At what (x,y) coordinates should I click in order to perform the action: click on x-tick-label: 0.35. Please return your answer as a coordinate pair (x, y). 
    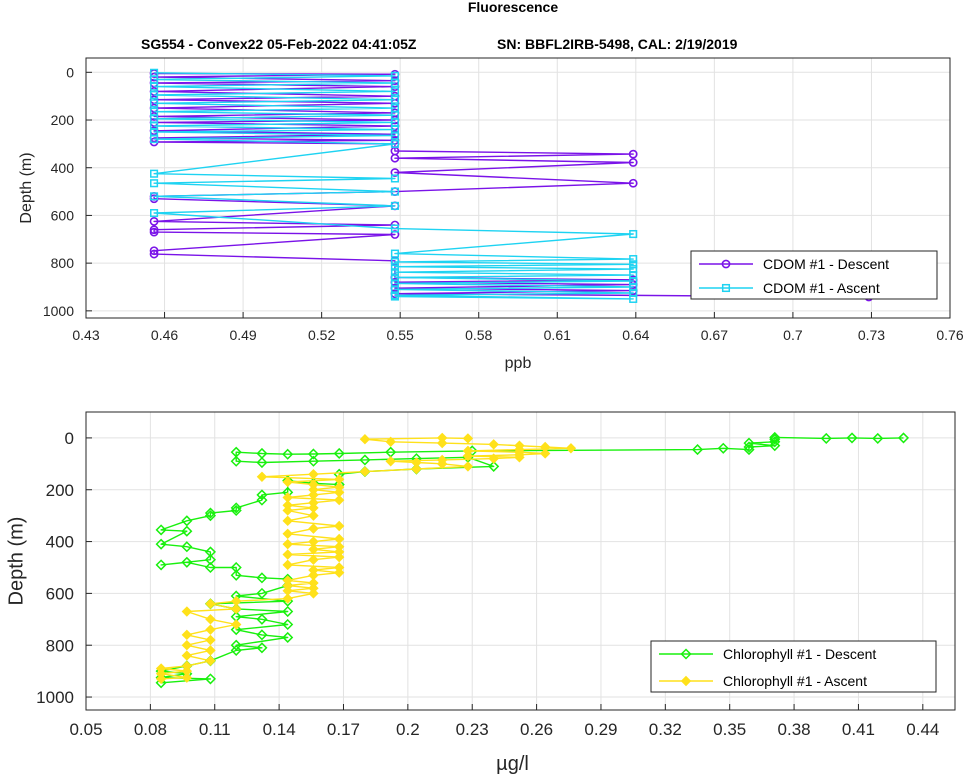
    Looking at the image, I should click on (729, 729).